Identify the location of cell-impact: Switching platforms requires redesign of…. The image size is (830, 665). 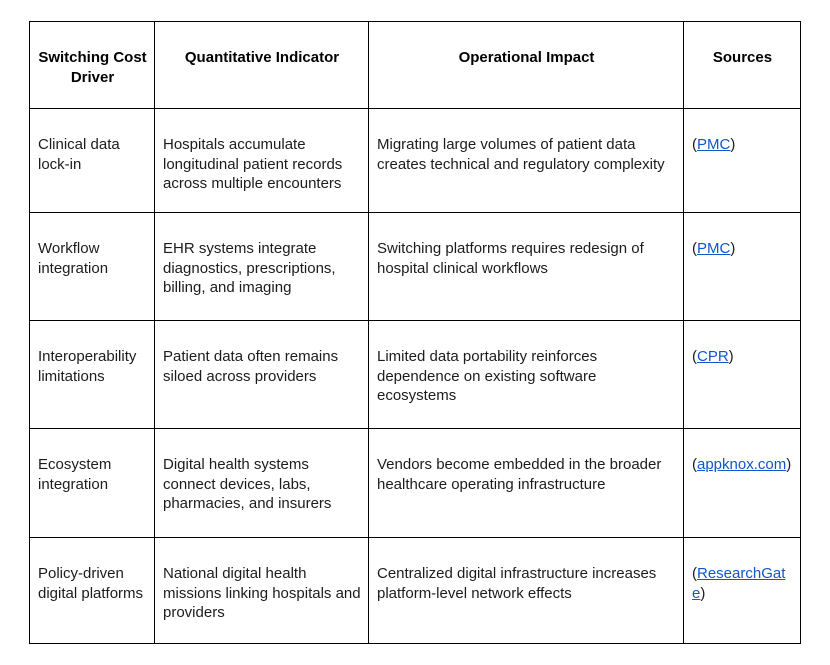
(526, 266).